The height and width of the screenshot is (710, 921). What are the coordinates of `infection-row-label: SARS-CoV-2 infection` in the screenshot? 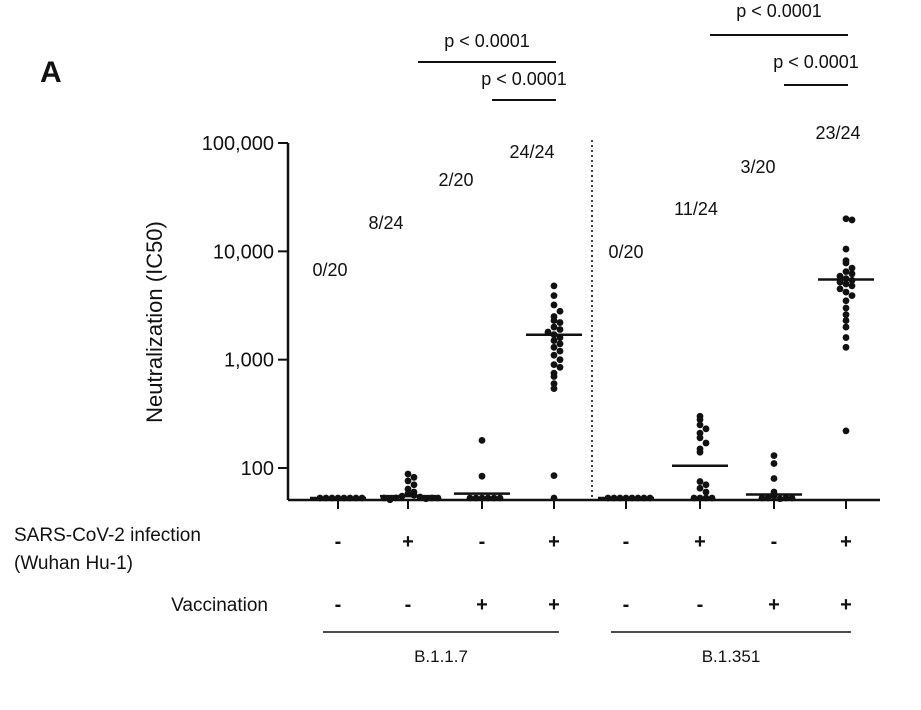 It's located at (107, 535).